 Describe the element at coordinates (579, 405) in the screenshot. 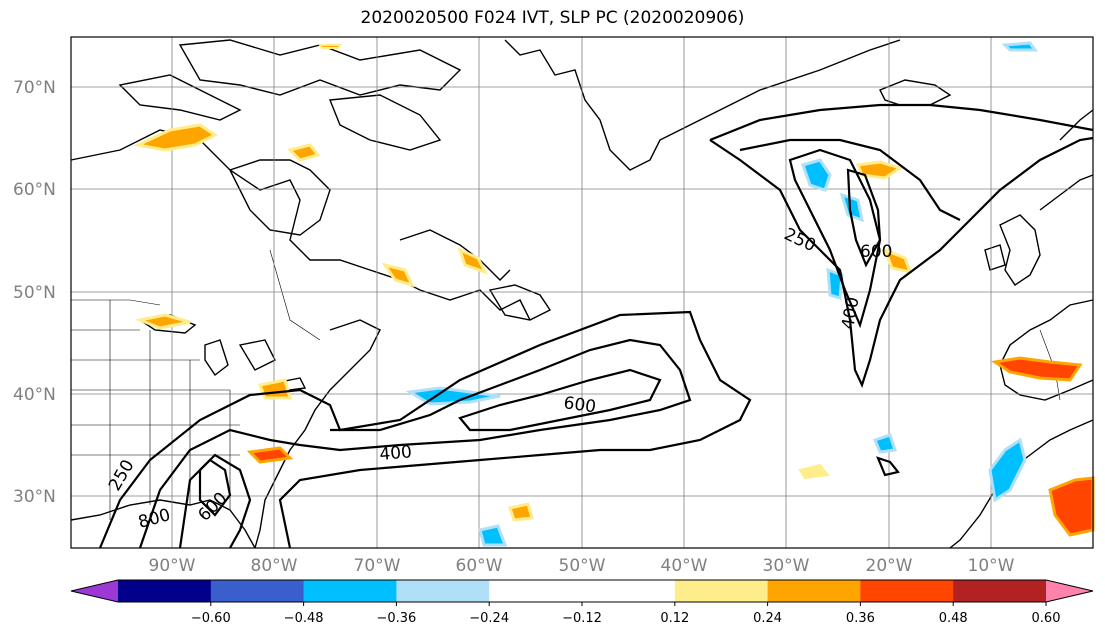

I see `contour-label-600-atlantic: 600` at that location.